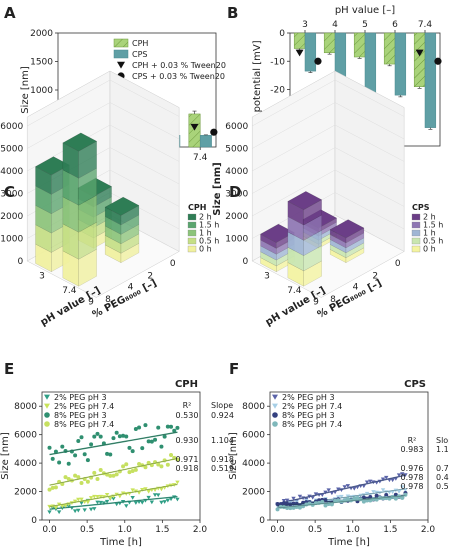 The image size is (449, 550). I want to click on y-tick-label: 2000, so click(253, 493).